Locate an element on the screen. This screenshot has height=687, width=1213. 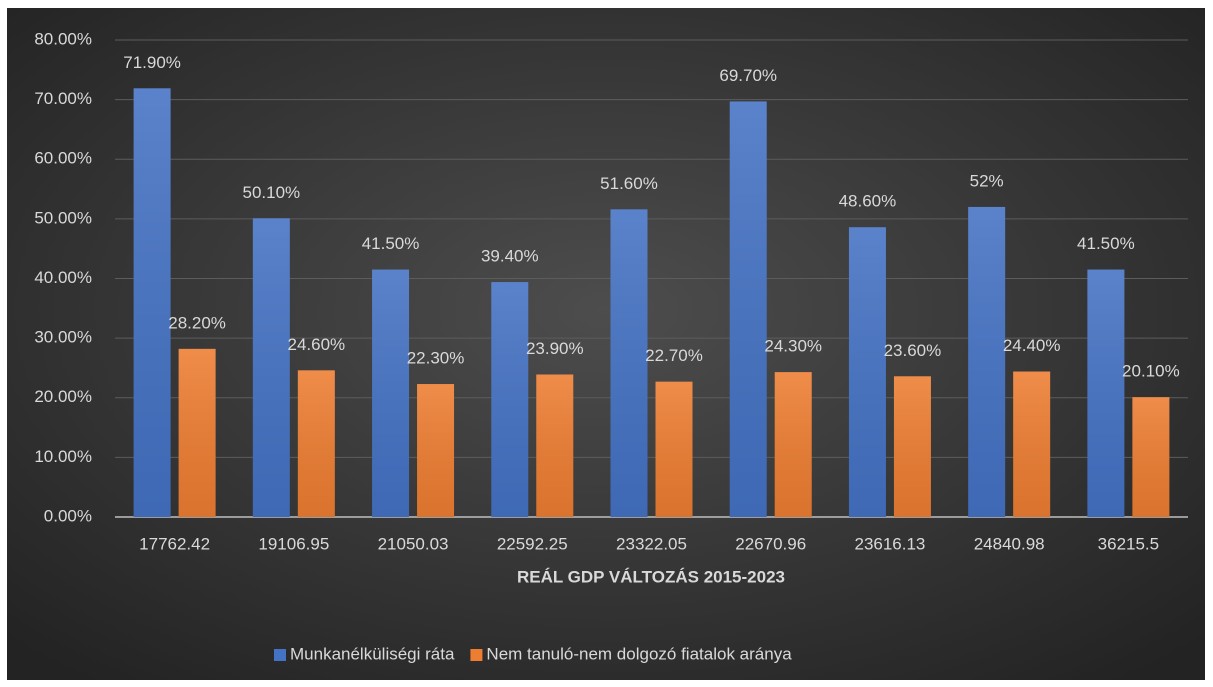
data-label: 50.10% is located at coordinates (271, 192).